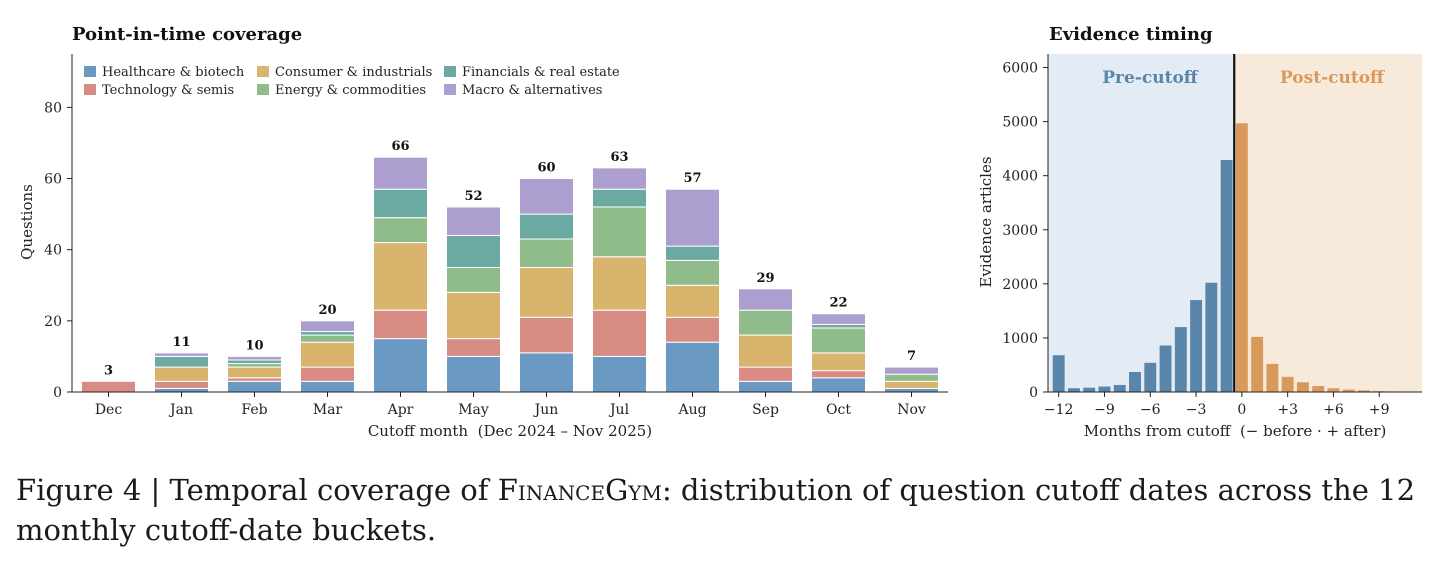 This screenshot has width=1443, height=566. Describe the element at coordinates (765, 410) in the screenshot. I see `left-x-tick-label: Sep` at that location.